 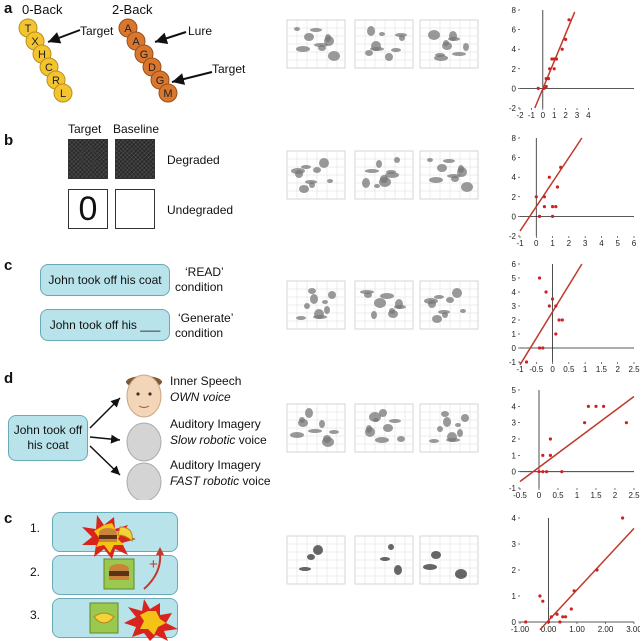 I want to click on undegraded-baseline, so click(x=135, y=209).